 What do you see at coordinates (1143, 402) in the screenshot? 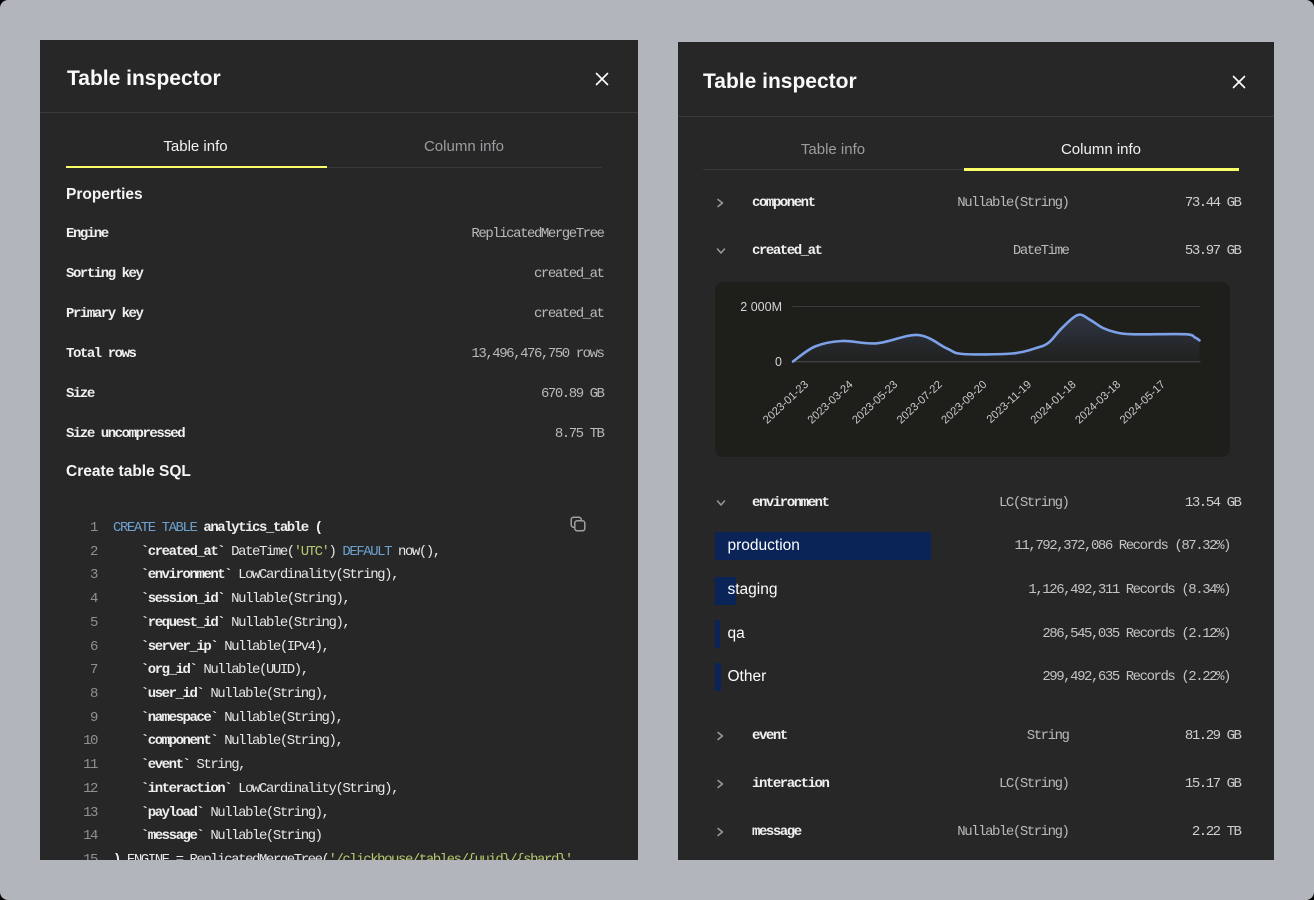
I see `svg-text: 2024-05-17` at bounding box center [1143, 402].